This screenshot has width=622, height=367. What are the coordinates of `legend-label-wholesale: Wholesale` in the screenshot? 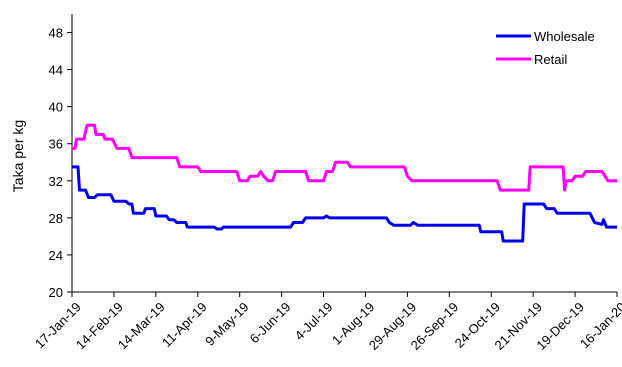 It's located at (564, 36).